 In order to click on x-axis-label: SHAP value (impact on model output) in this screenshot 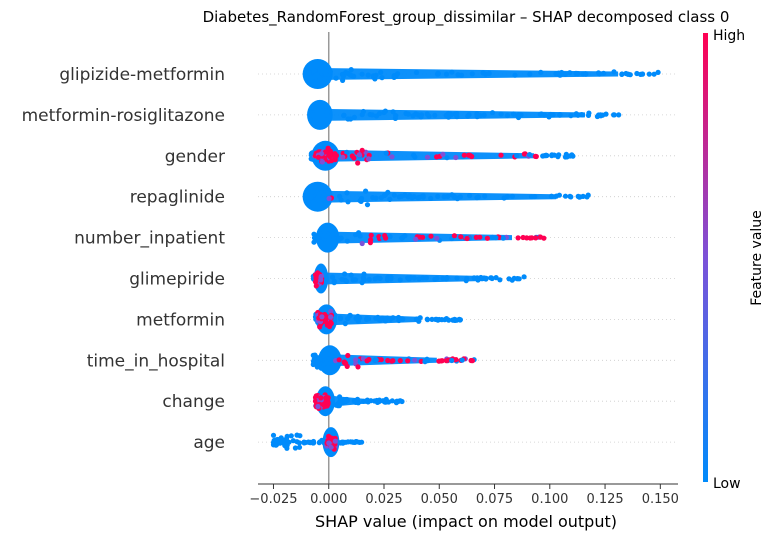, I will do `click(466, 521)`.